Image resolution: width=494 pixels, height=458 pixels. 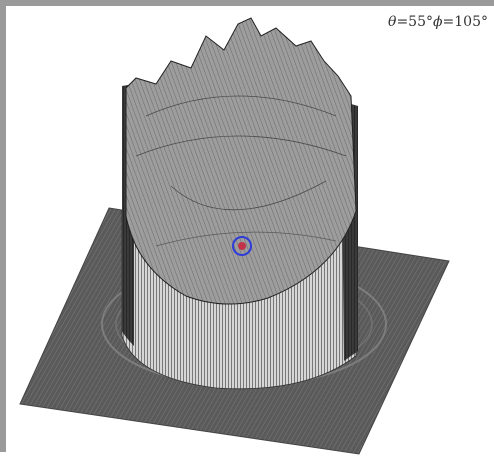 I want to click on position-marker-inner, so click(x=242, y=246).